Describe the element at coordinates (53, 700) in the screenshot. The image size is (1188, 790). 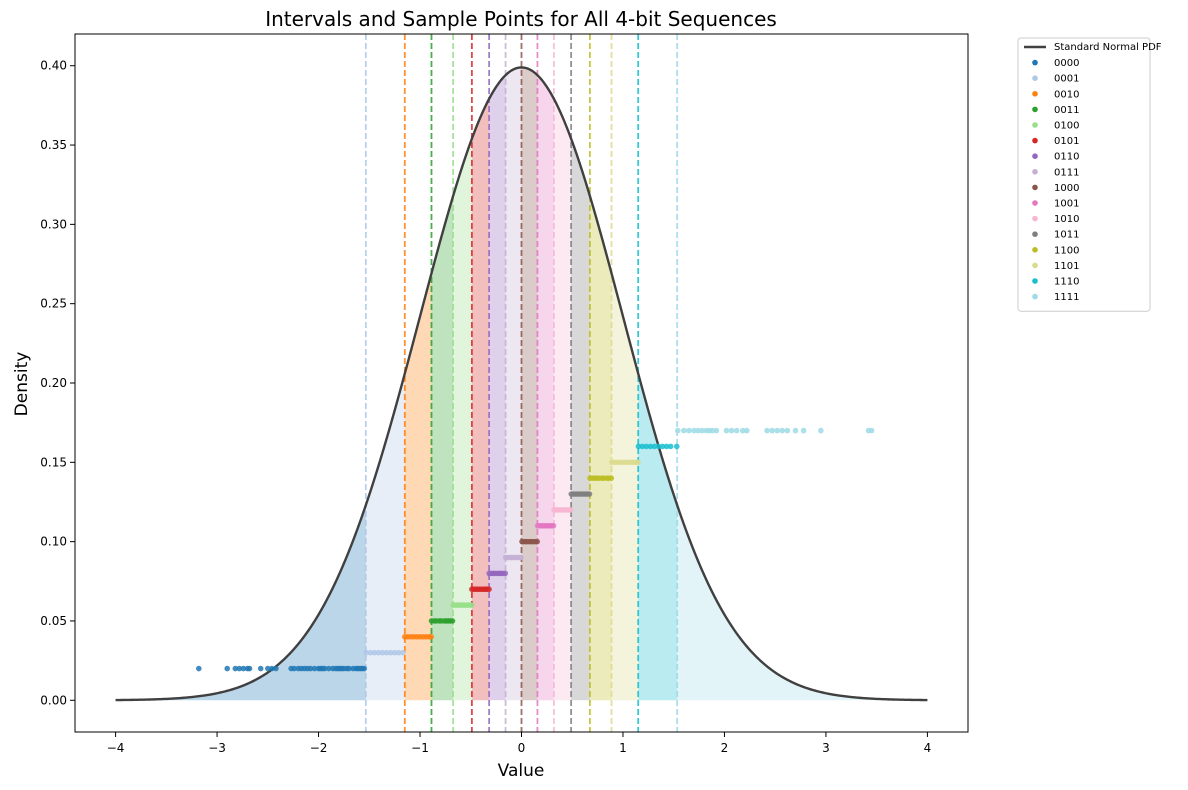
I see `y-tick-label: 0.00` at that location.